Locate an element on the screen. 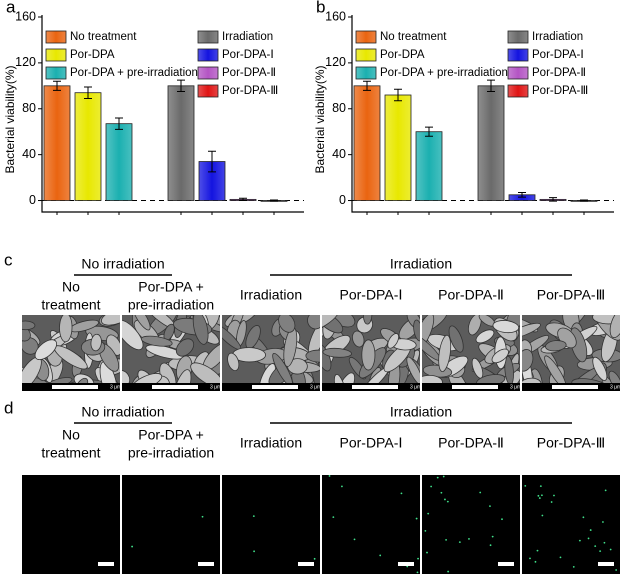 The image size is (621, 581). column-label: Por-DPA + is located at coordinates (171, 435).